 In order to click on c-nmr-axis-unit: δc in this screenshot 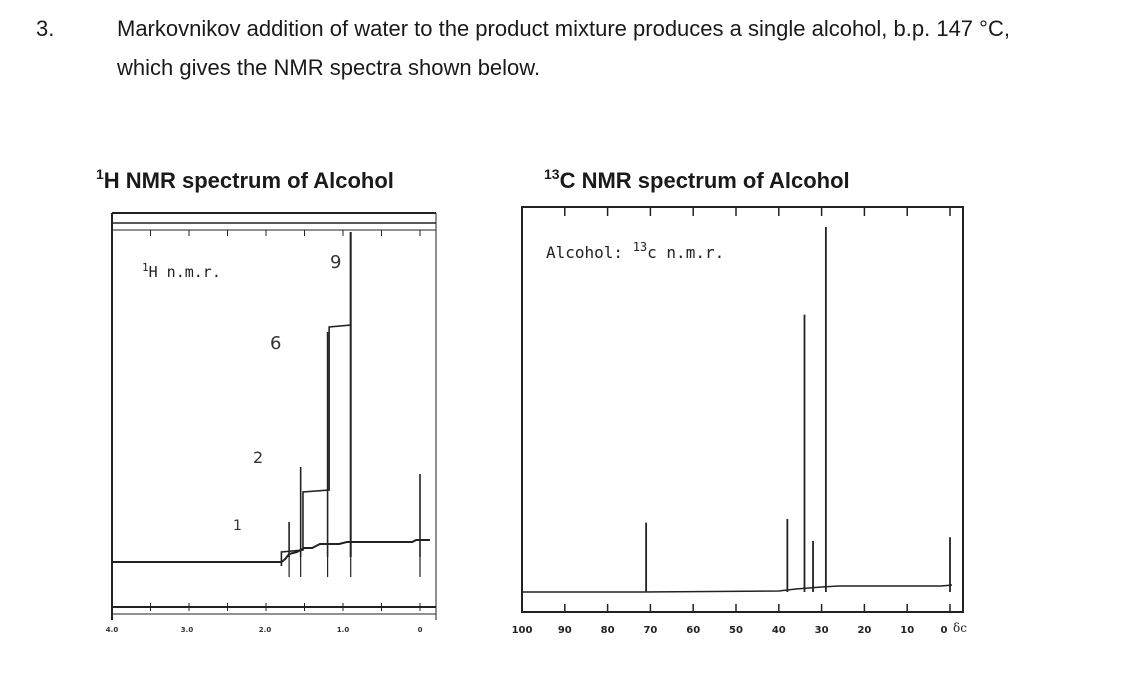, I will do `click(960, 628)`.